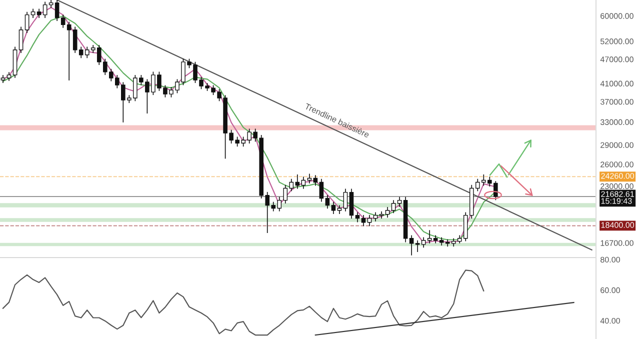 This screenshot has height=339, width=640. I want to click on ref-line-label: 21682.61 15:19:43, so click(617, 197).